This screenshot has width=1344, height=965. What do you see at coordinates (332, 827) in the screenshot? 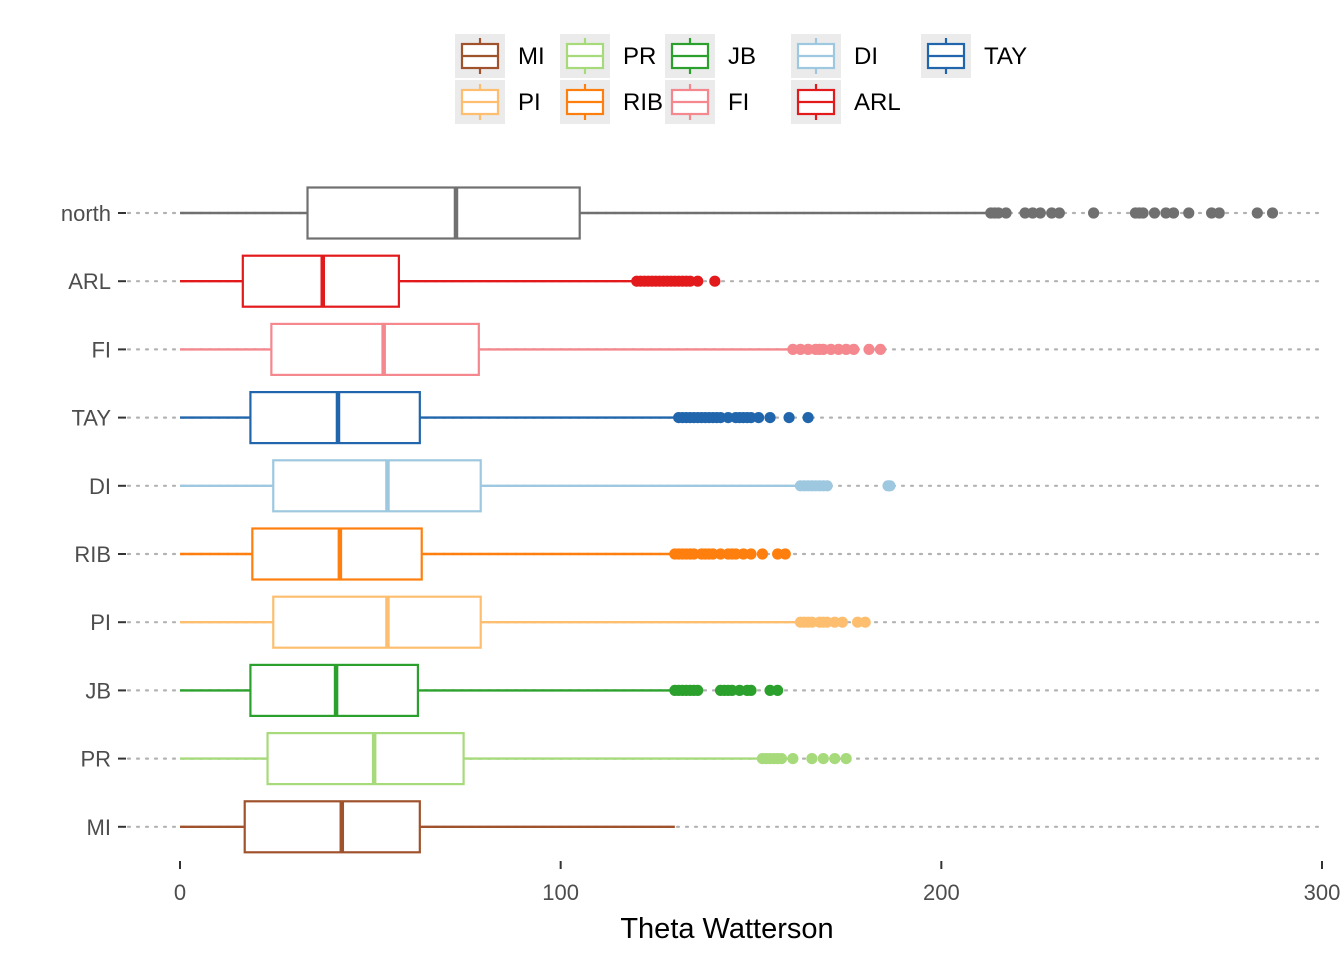
I see `box-MI` at bounding box center [332, 827].